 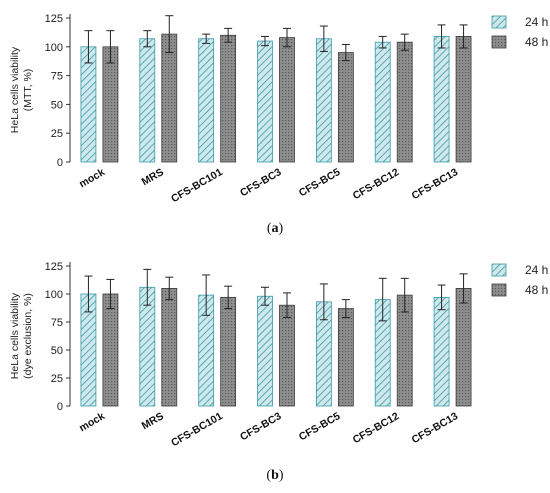 I want to click on y-axis-title: HeLa cells viability(dye exclusion, %), so click(x=21, y=335).